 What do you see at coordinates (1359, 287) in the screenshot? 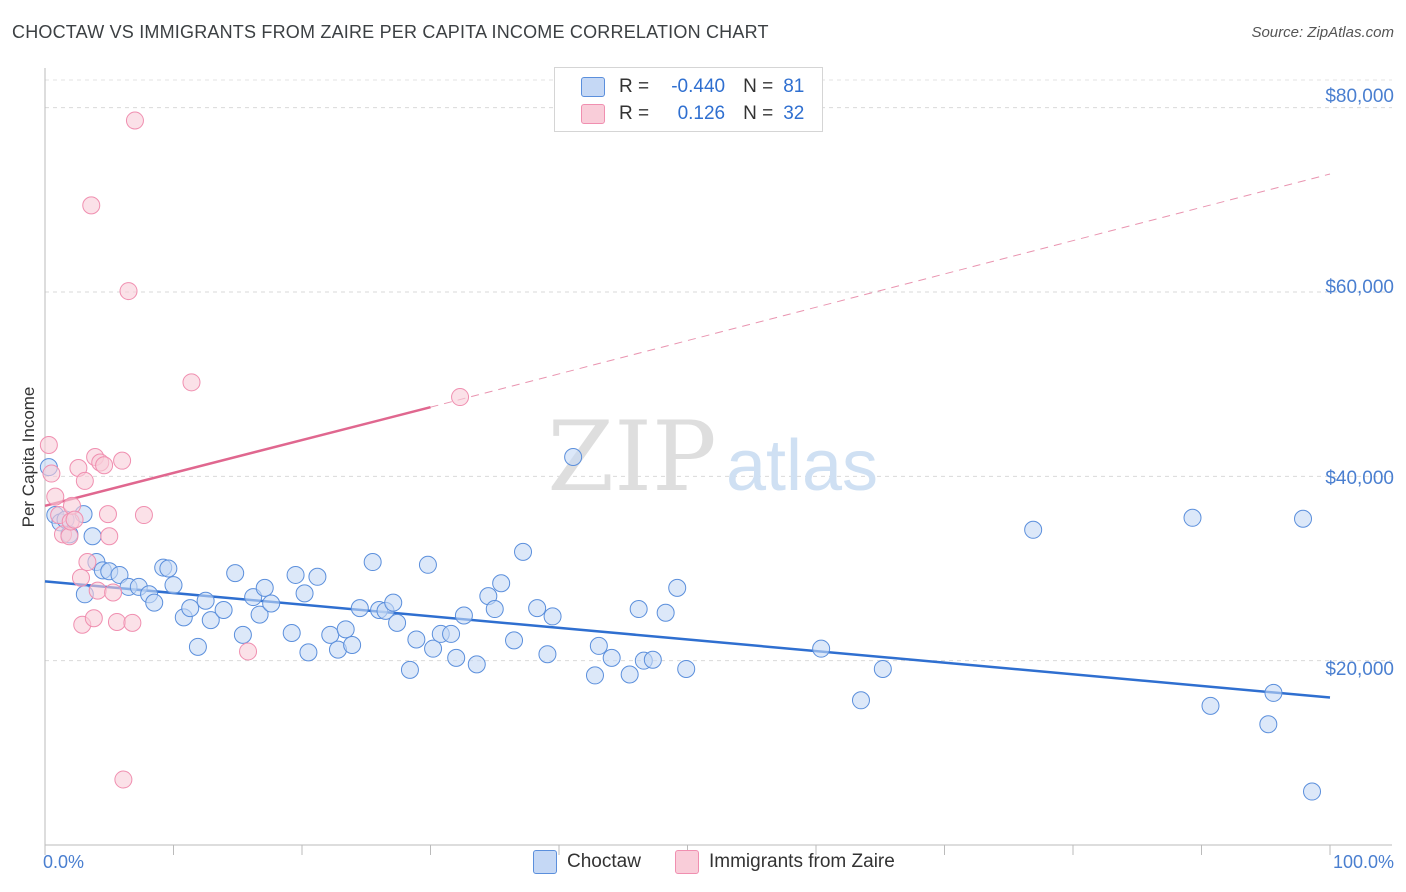
I see `y-tick-label: $60,000` at bounding box center [1359, 287].